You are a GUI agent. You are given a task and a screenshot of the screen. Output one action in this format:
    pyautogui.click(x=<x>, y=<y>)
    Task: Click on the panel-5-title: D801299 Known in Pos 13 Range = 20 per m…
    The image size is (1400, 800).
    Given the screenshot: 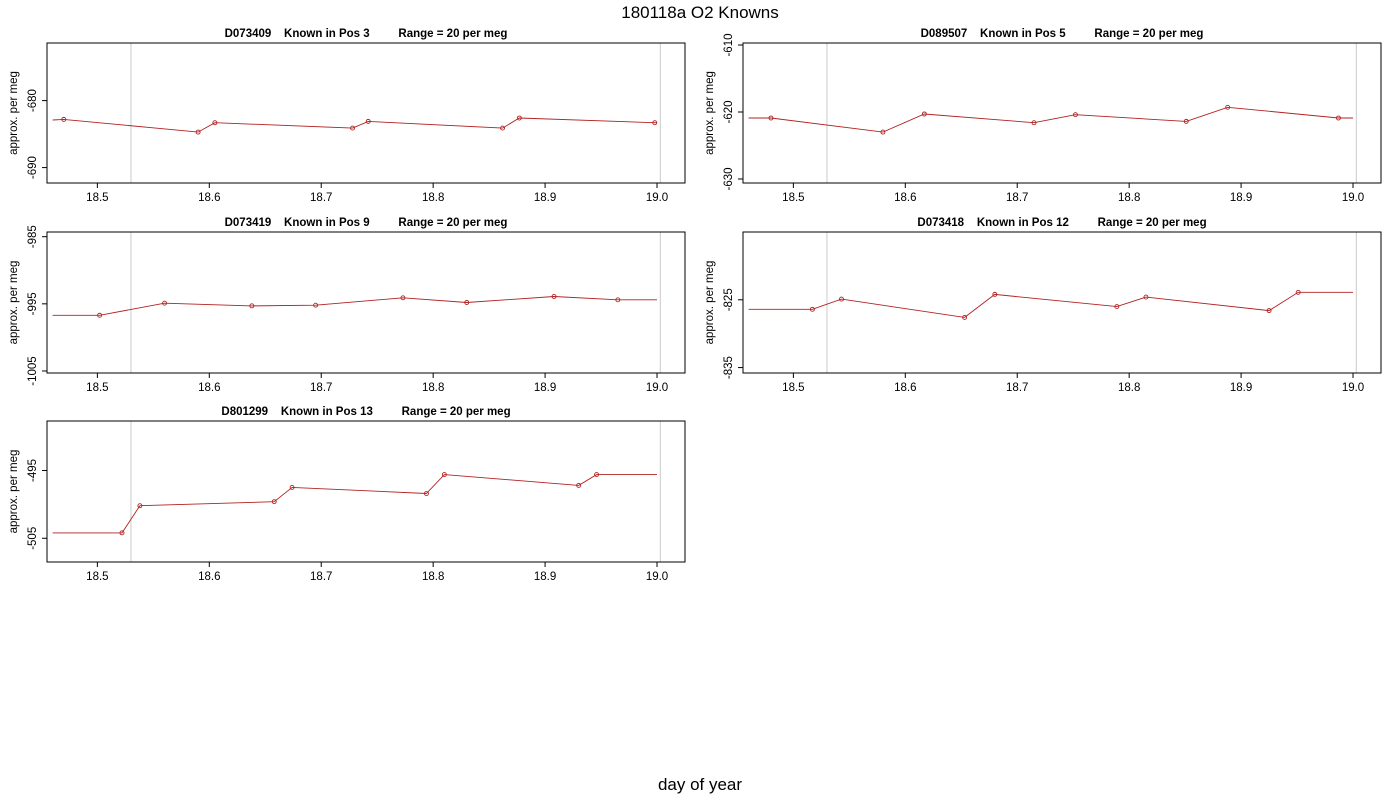 What is the action you would take?
    pyautogui.click(x=365, y=412)
    